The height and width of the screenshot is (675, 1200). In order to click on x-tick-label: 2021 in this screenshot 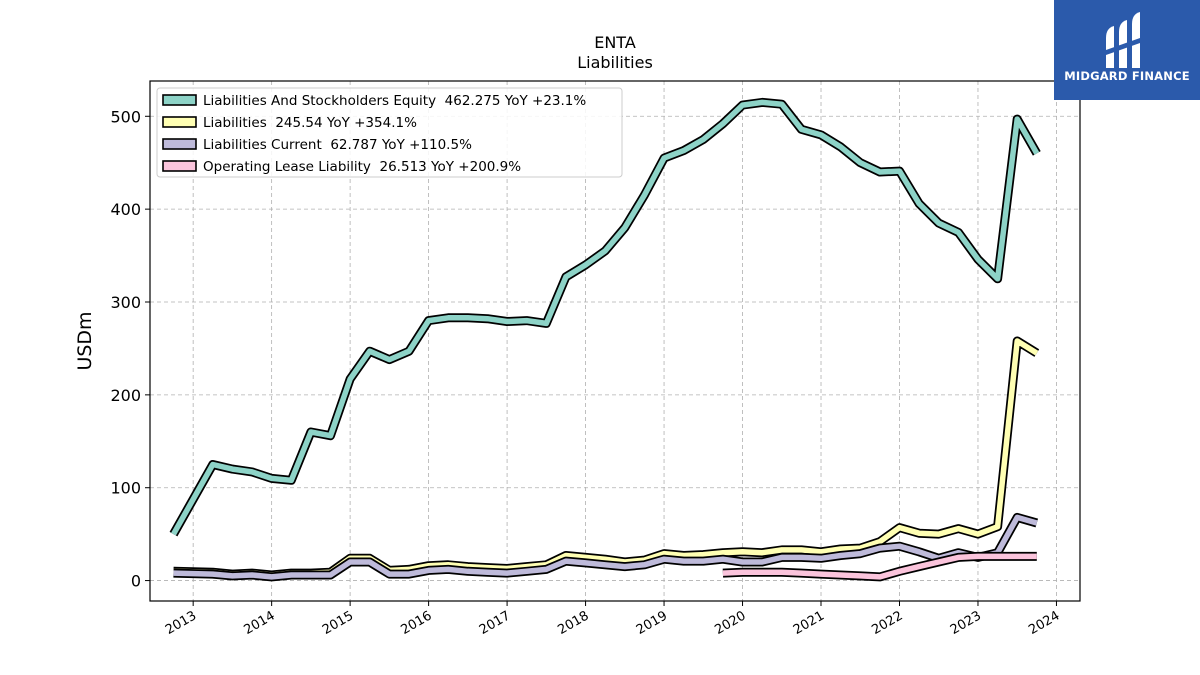, I will do `click(809, 623)`.